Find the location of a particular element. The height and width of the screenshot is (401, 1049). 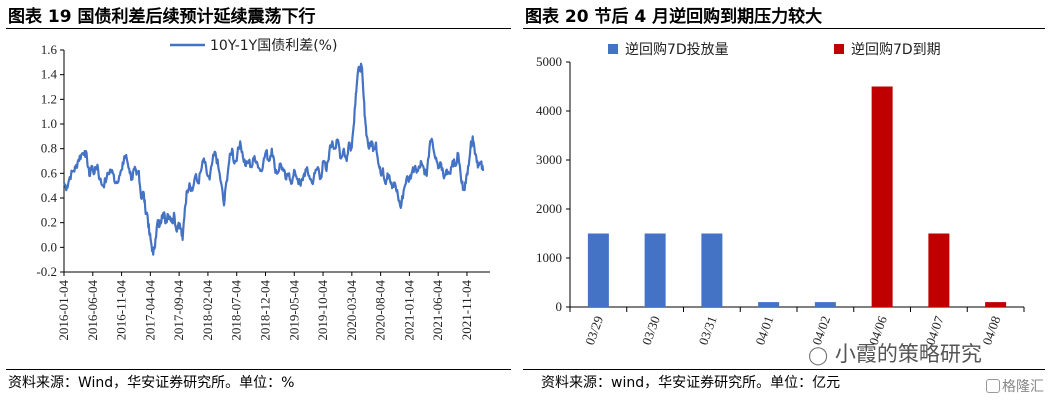

line-x-tick-label: 2016-06-04 is located at coordinates (92, 310).